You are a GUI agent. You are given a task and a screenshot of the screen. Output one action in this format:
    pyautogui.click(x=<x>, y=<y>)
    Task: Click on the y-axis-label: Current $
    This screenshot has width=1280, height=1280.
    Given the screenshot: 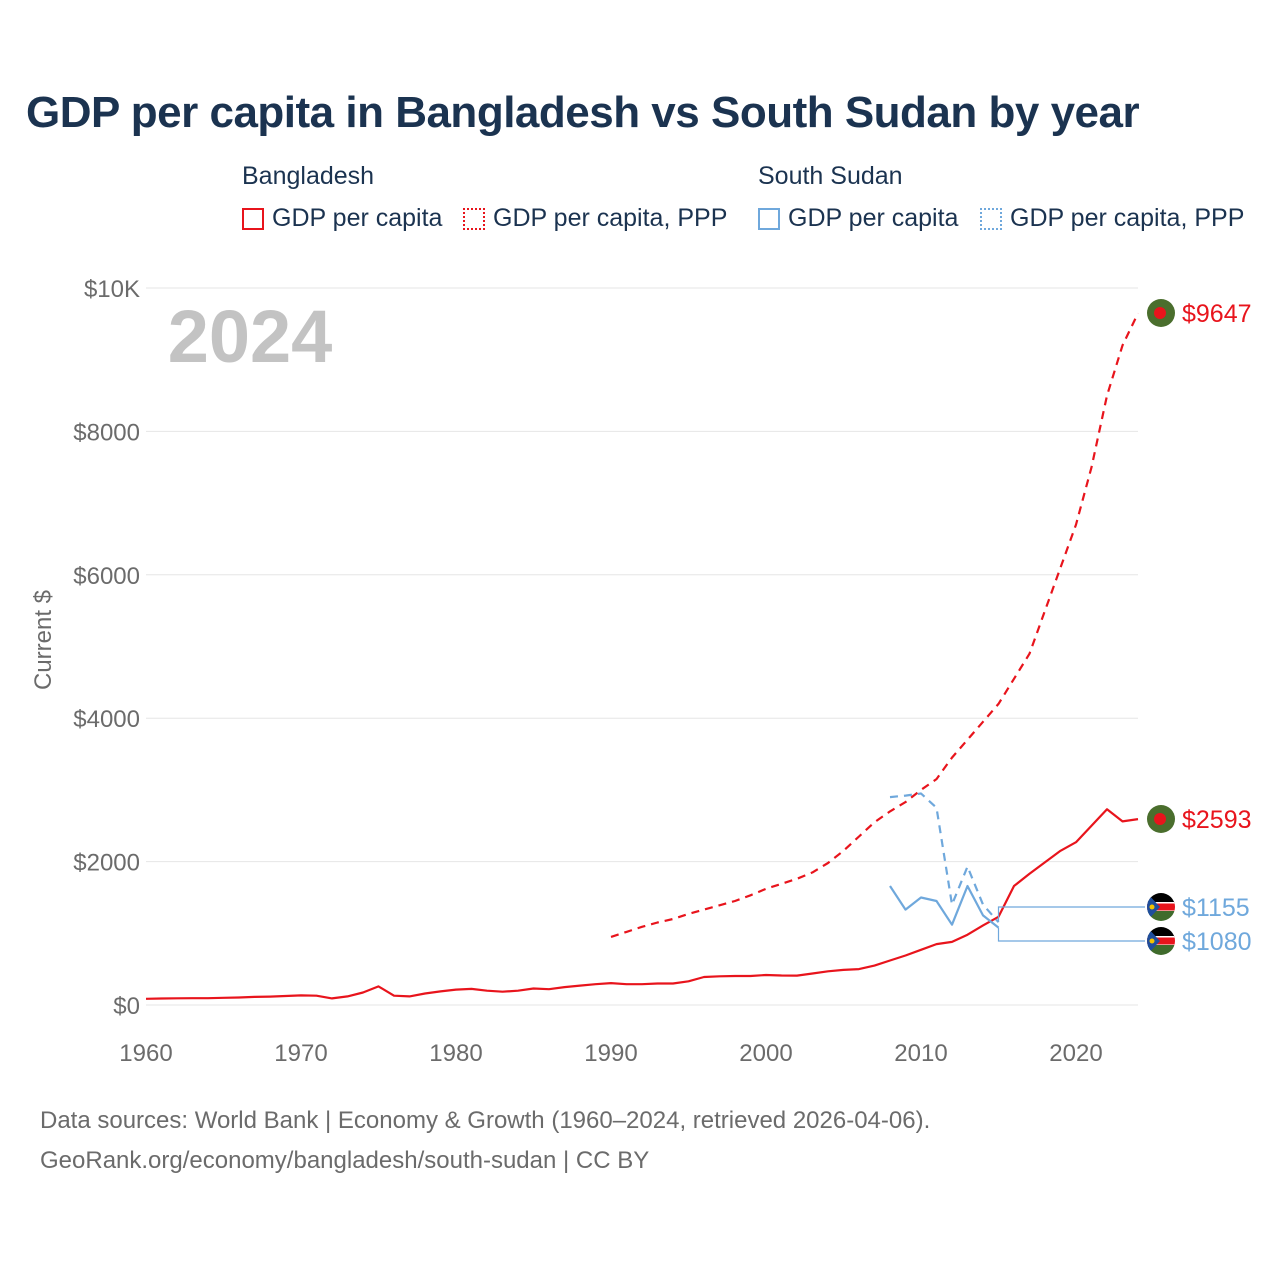 What is the action you would take?
    pyautogui.click(x=43, y=640)
    